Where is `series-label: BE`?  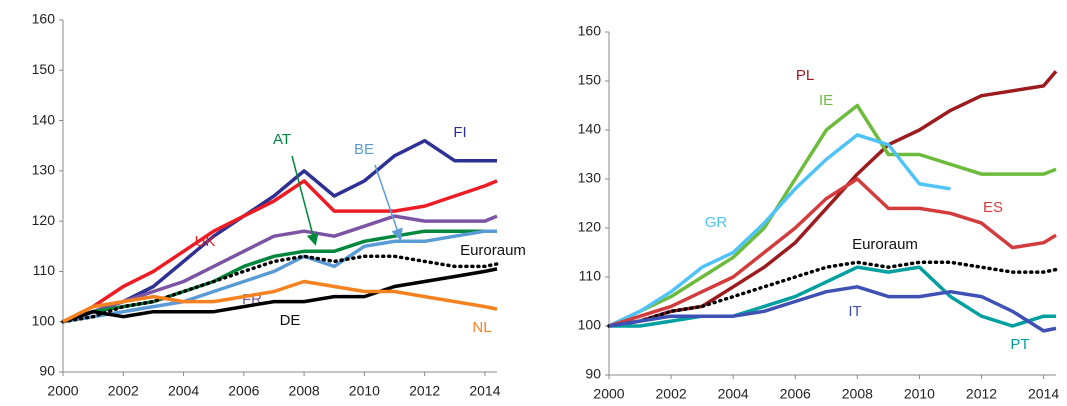 series-label: BE is located at coordinates (364, 149).